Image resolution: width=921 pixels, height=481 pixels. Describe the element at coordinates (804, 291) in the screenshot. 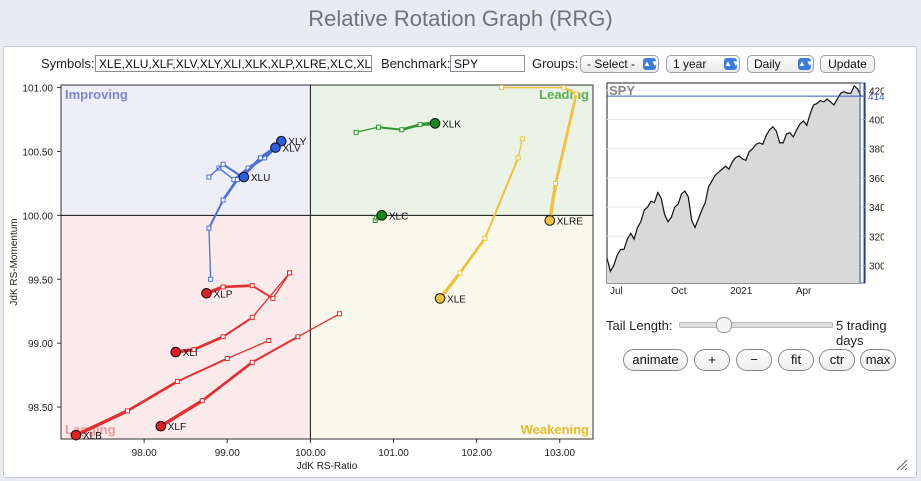

I see `spy-x-tick-label: Apr` at that location.